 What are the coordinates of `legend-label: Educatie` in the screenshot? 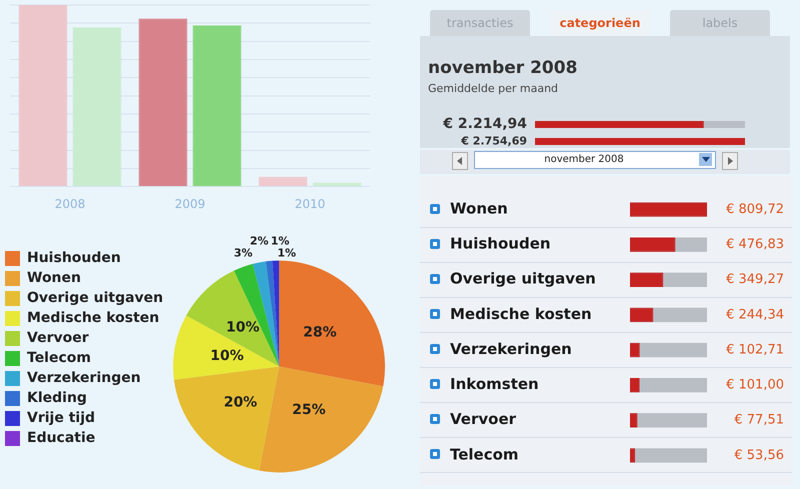 It's located at (61, 438).